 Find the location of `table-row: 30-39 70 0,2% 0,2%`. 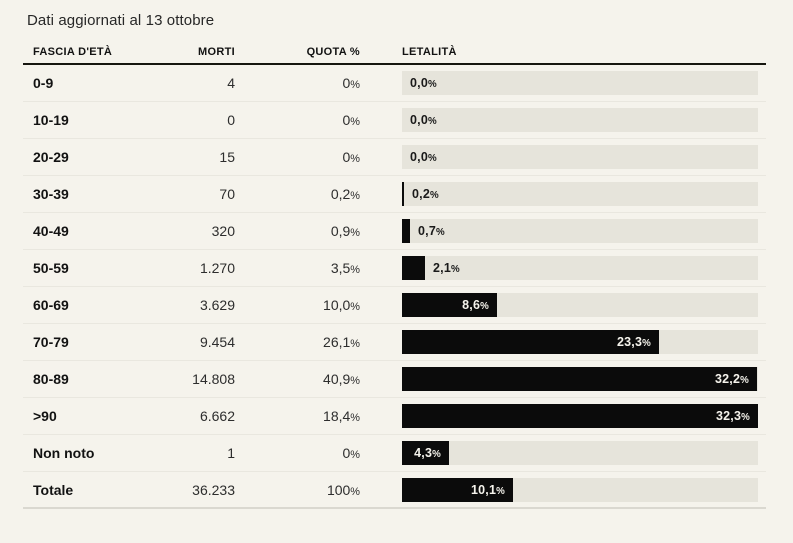

table-row: 30-39 70 0,2% 0,2% is located at coordinates (394, 194).